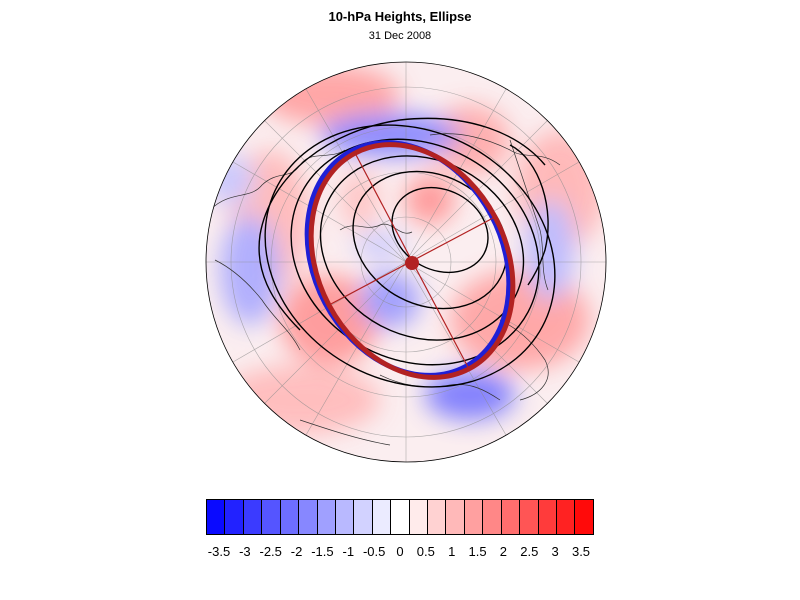 The image size is (800, 600). I want to click on colorbar-tick-label: -2, so click(296, 551).